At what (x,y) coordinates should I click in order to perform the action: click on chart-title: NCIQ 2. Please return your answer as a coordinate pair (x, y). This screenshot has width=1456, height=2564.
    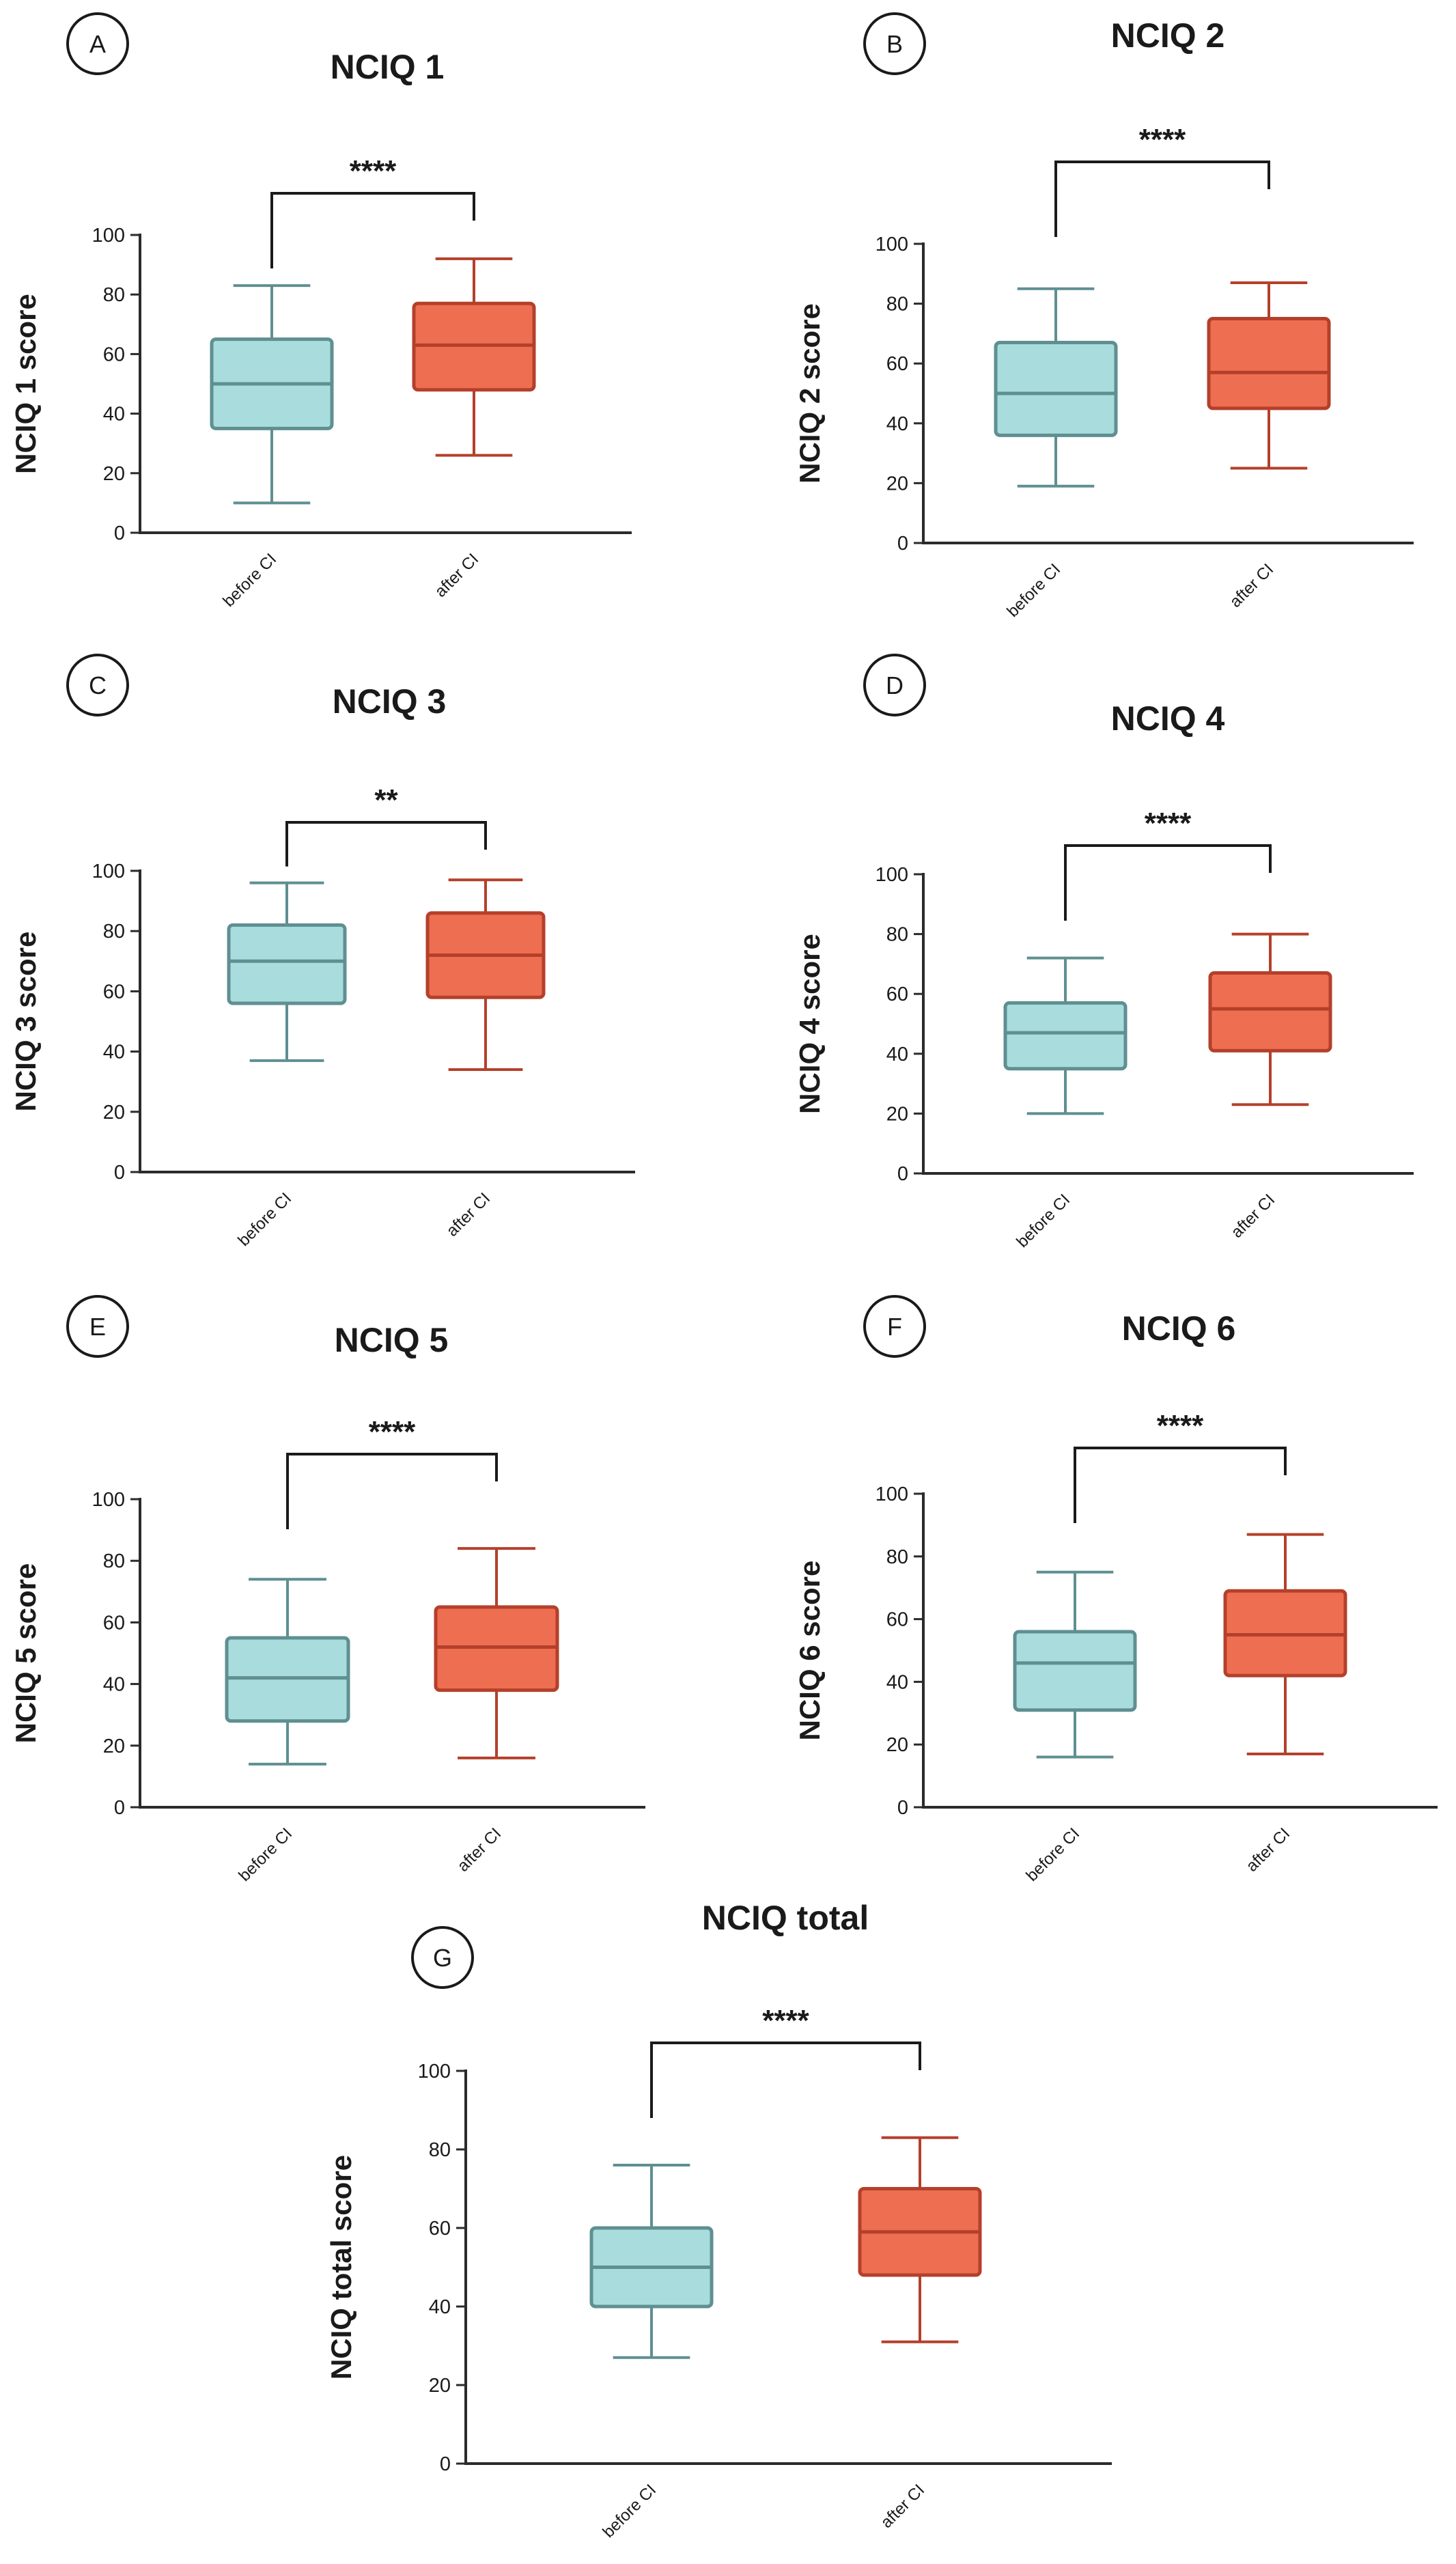
    Looking at the image, I should click on (1168, 35).